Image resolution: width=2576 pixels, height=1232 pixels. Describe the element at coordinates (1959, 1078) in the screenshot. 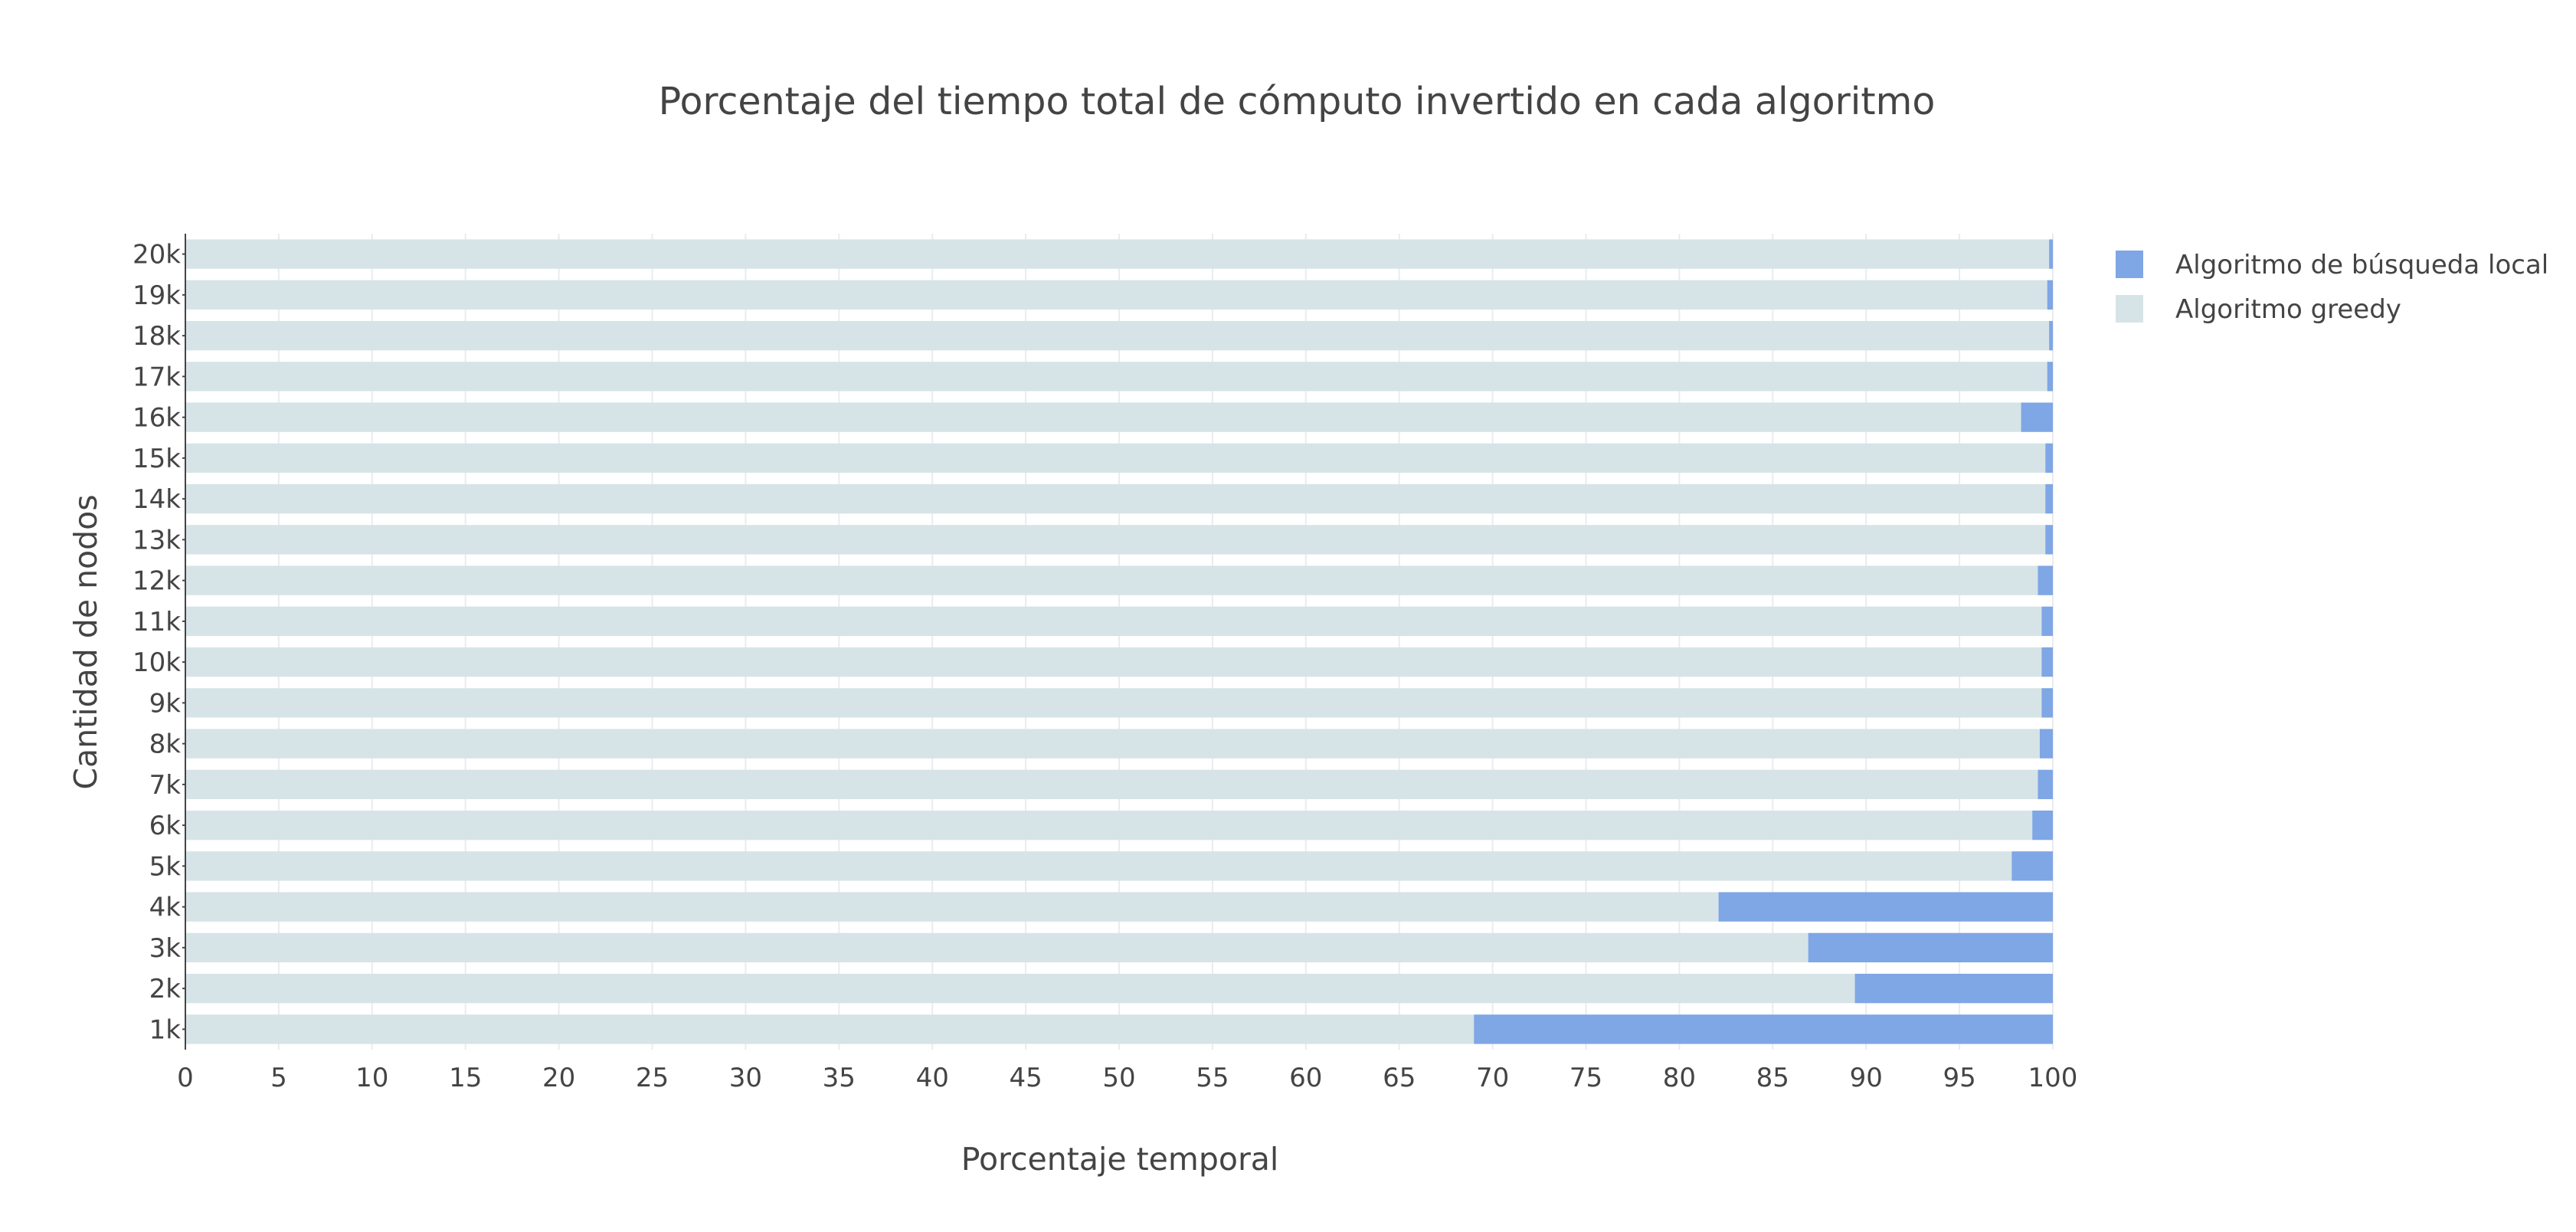

I see `x-tick-label: 95` at that location.